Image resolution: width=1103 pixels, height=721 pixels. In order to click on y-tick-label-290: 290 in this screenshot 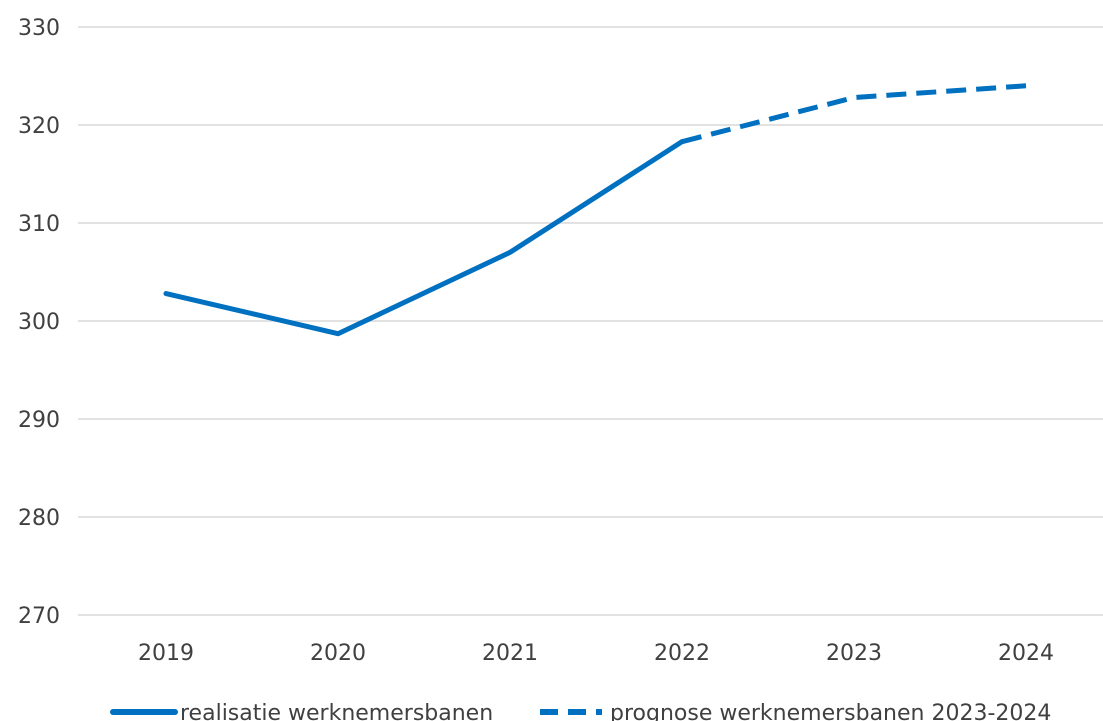, I will do `click(39, 420)`.